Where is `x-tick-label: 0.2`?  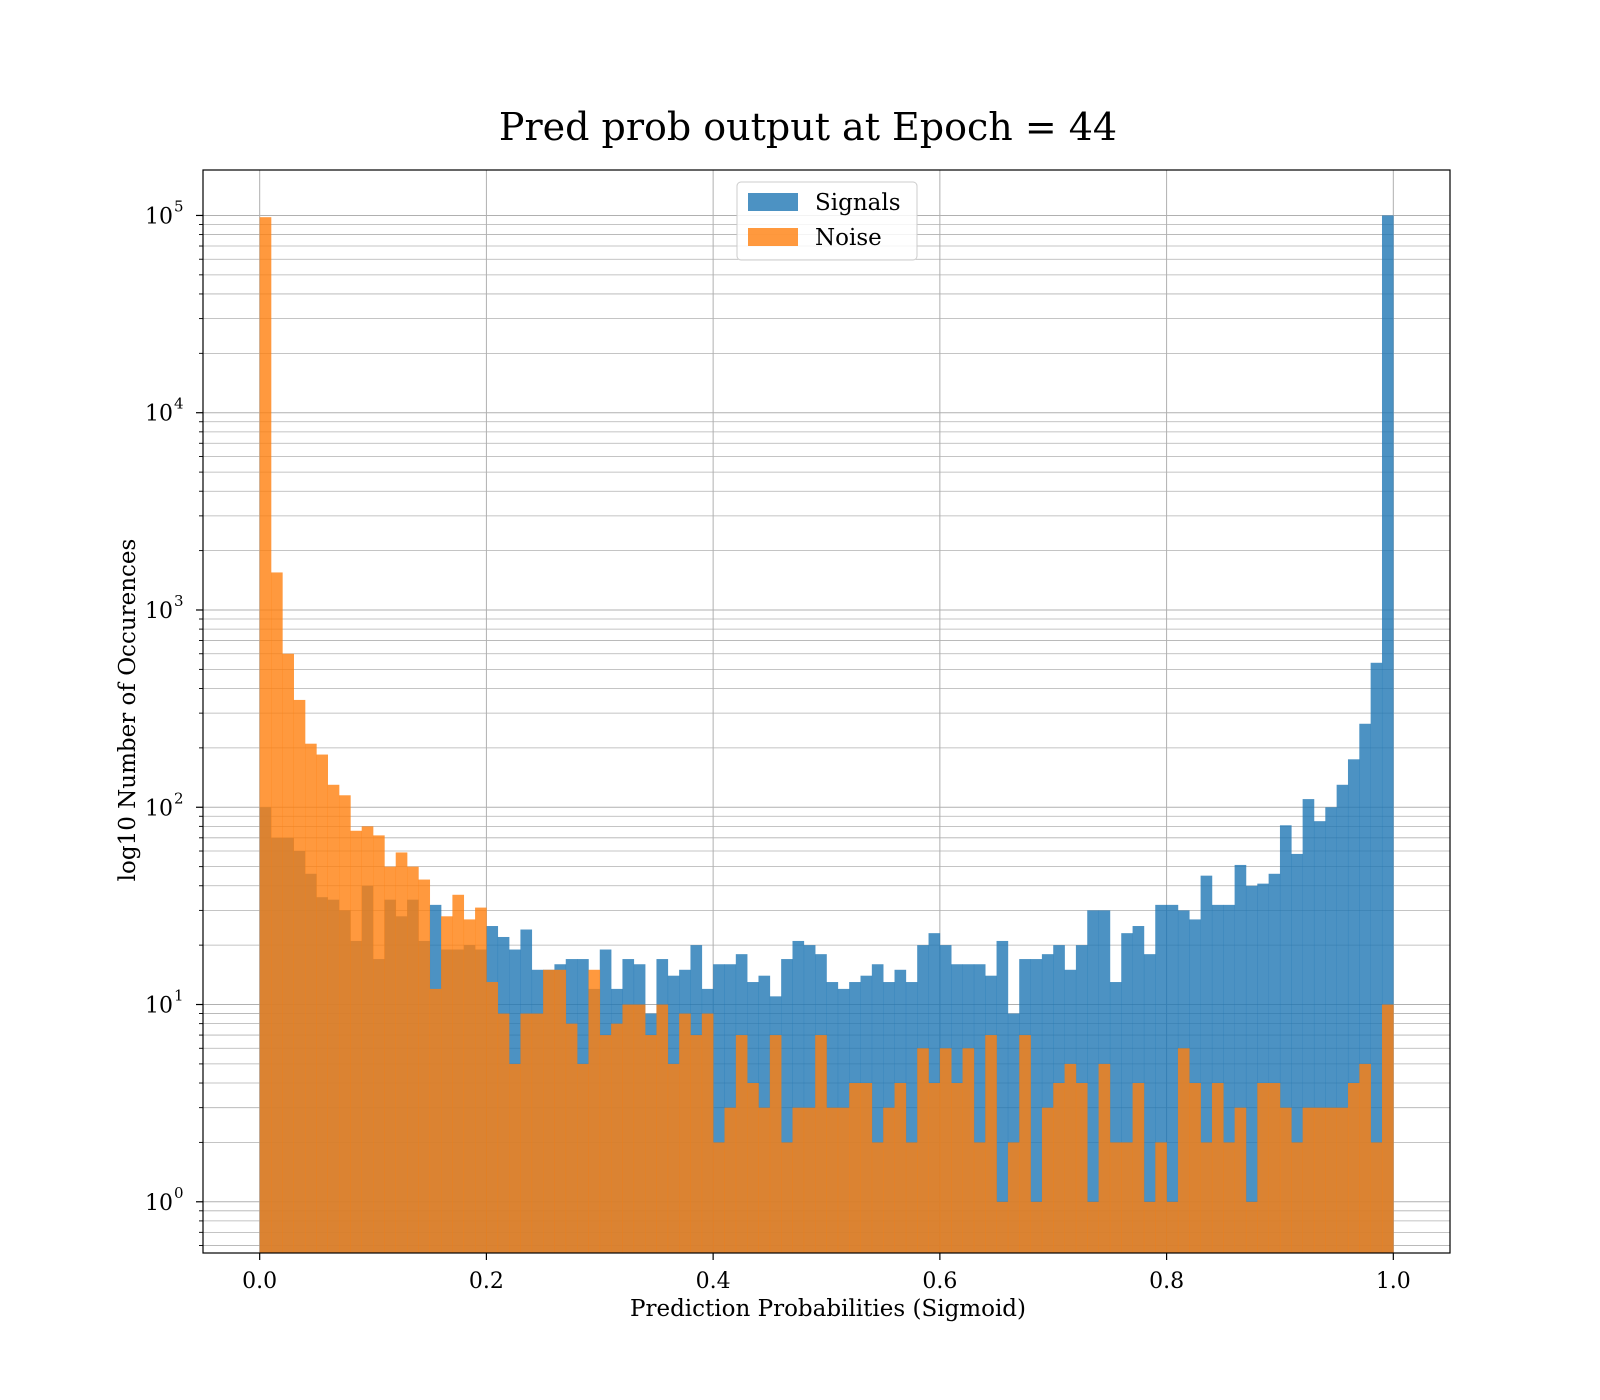
x-tick-label: 0.2 is located at coordinates (486, 1281).